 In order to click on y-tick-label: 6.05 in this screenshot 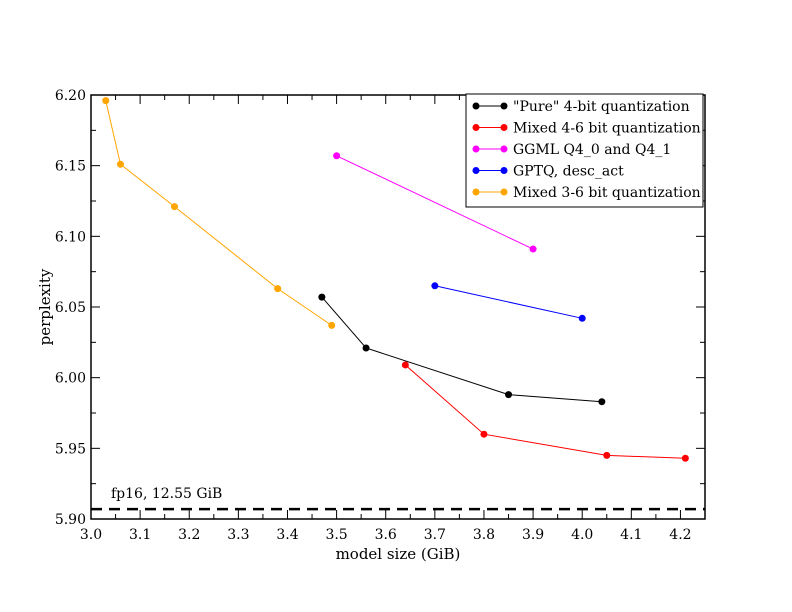, I will do `click(70, 308)`.